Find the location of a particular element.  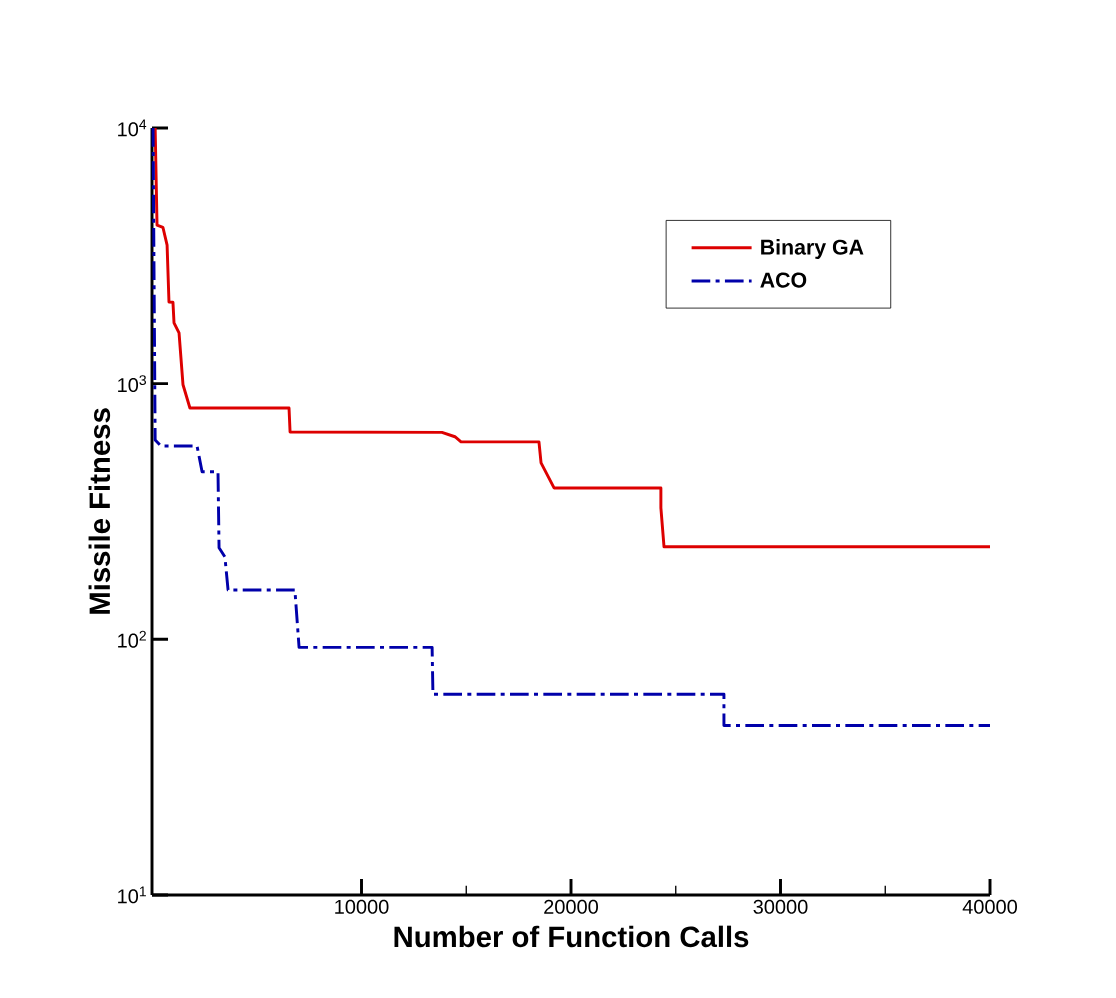

y-tick-label: 10$^{4}$ is located at coordinates (132, 128).